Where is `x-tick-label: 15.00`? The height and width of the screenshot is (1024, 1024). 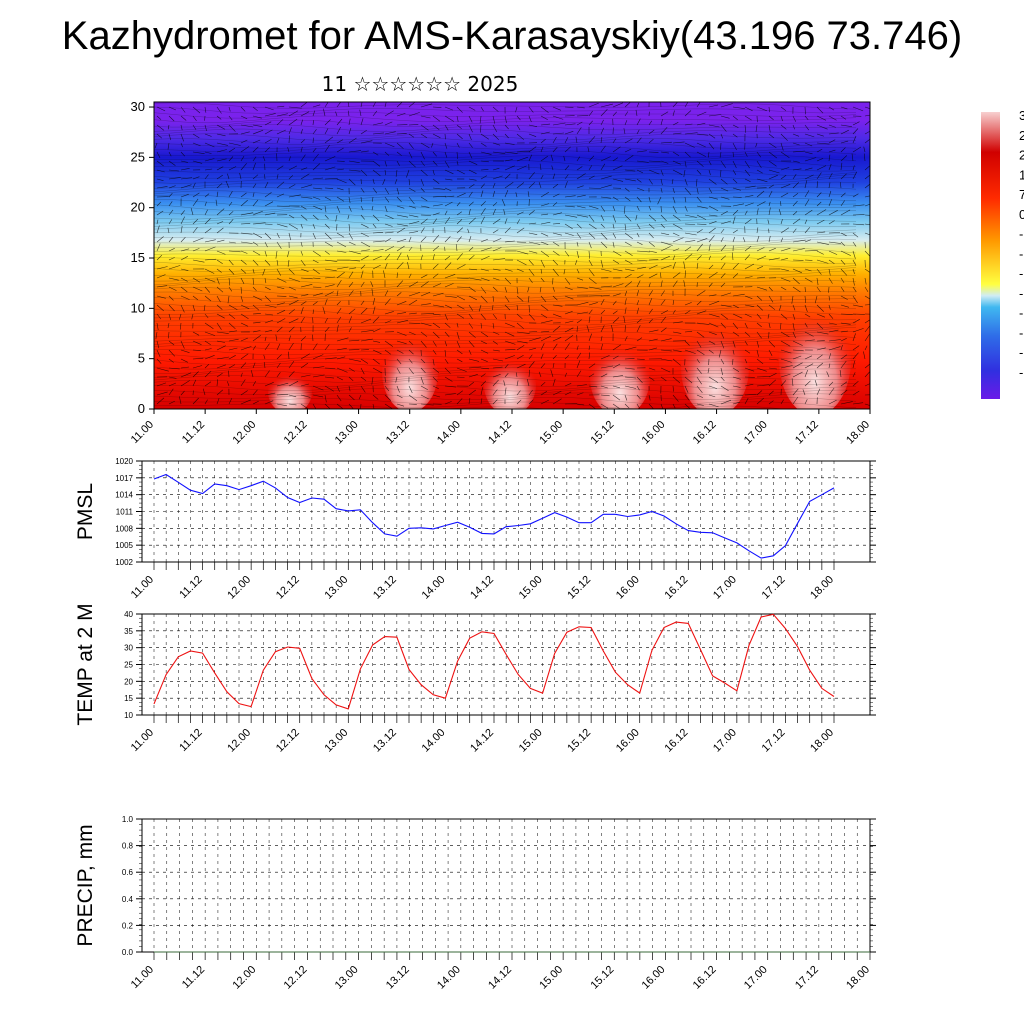
x-tick-label: 15.00 is located at coordinates (551, 433).